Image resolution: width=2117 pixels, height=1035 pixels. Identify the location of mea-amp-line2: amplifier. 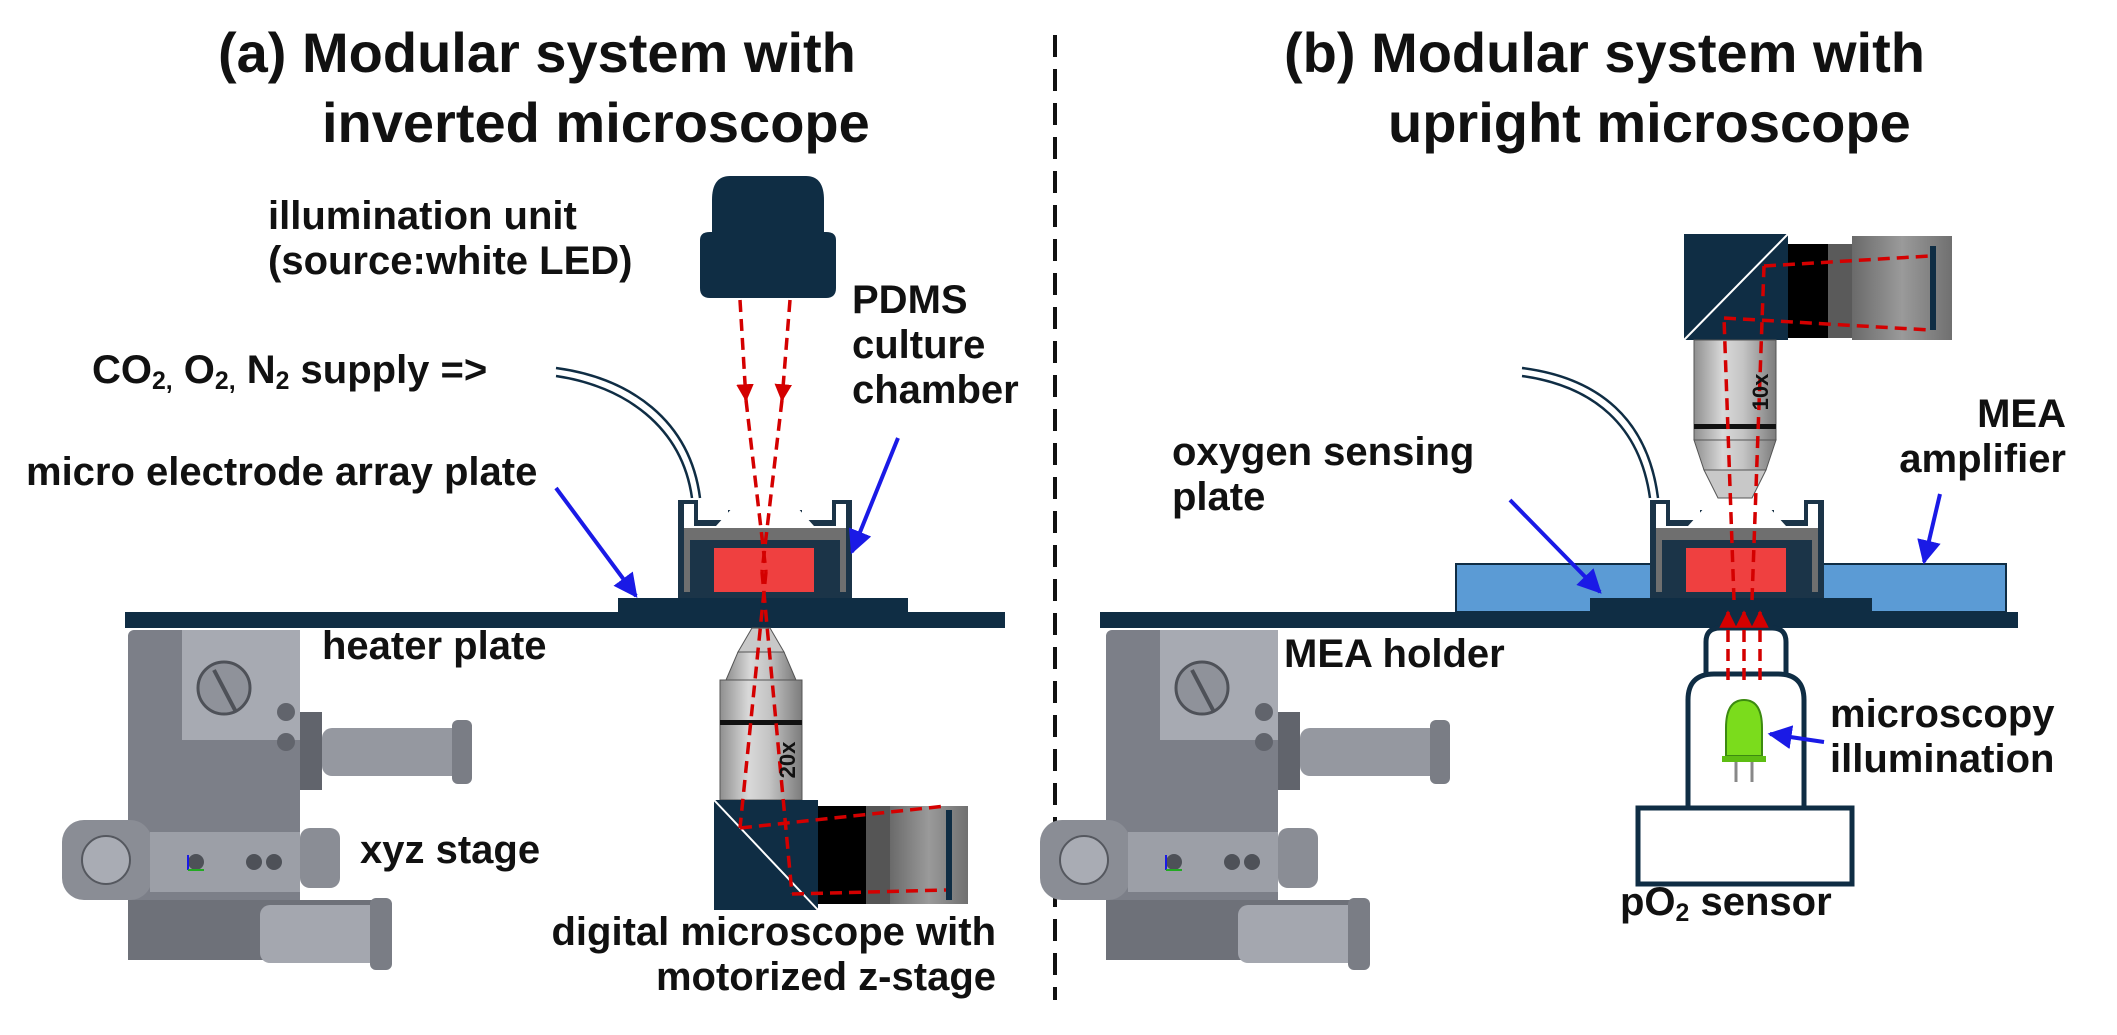
(1982, 458).